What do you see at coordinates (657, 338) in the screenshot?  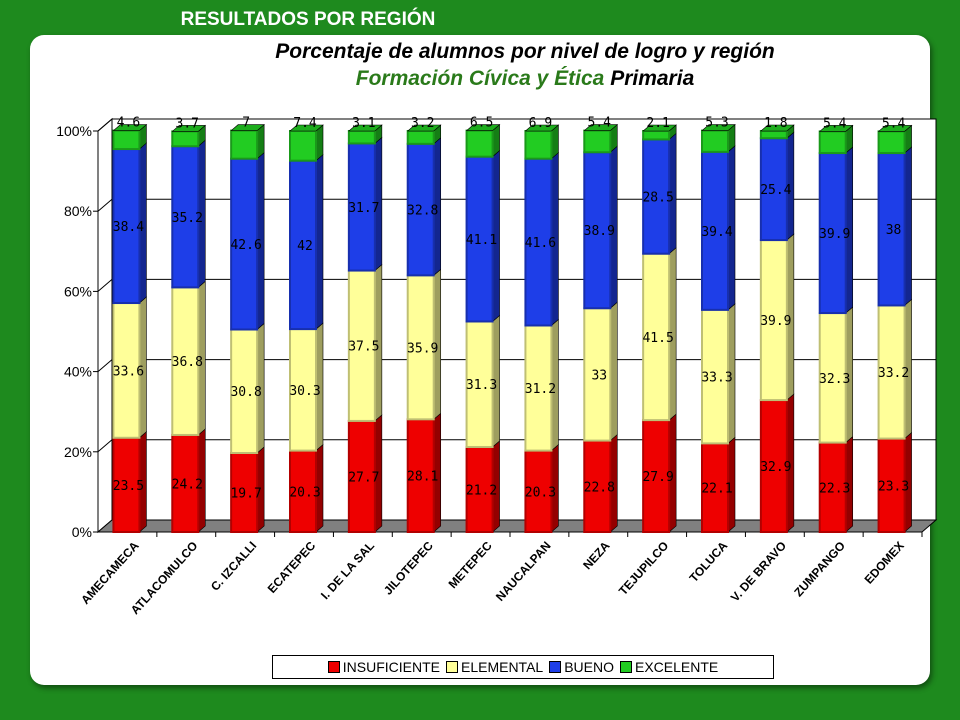 I see `data-label: 41.5` at bounding box center [657, 338].